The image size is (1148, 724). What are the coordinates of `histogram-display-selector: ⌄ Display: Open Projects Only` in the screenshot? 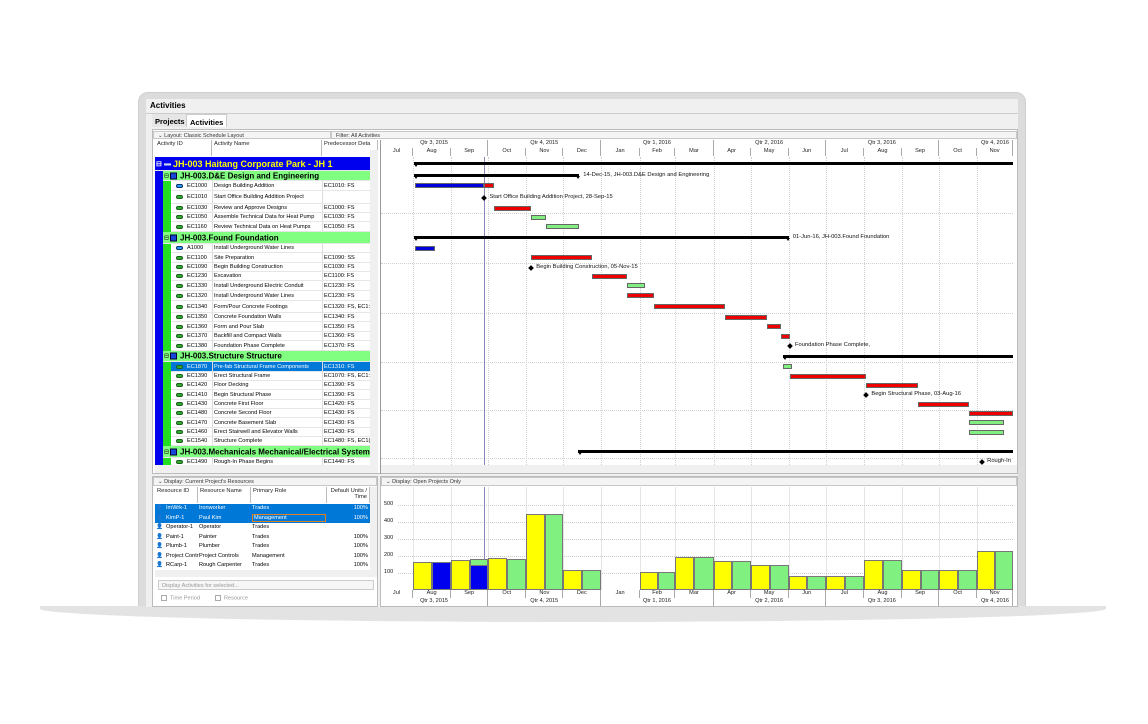 It's located at (699, 481).